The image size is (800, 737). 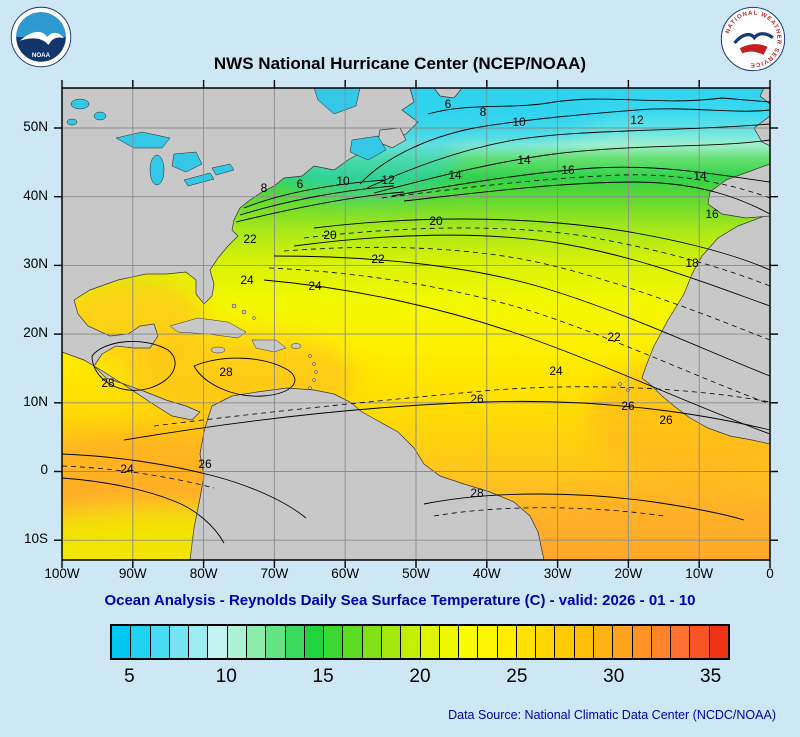 I want to click on contour-label: 18, so click(x=692, y=263).